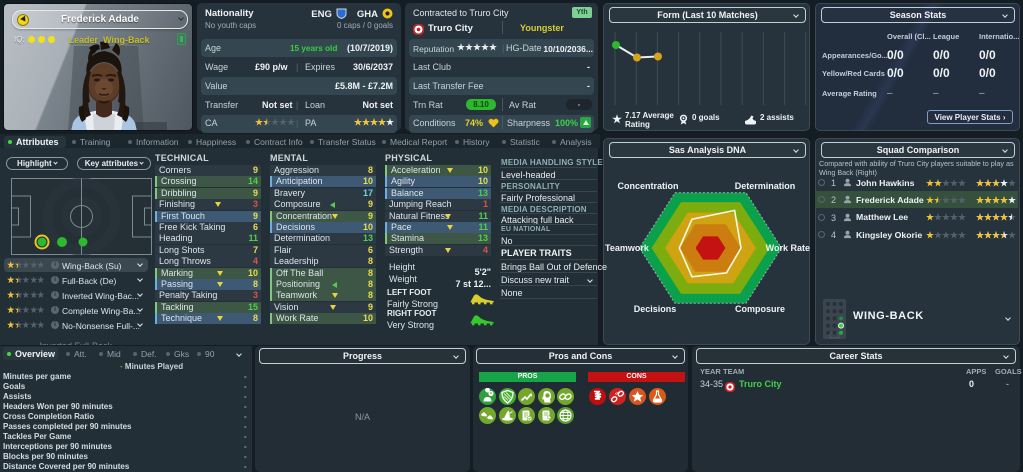  What do you see at coordinates (765, 186) in the screenshot?
I see `svg-text: Determination` at bounding box center [765, 186].